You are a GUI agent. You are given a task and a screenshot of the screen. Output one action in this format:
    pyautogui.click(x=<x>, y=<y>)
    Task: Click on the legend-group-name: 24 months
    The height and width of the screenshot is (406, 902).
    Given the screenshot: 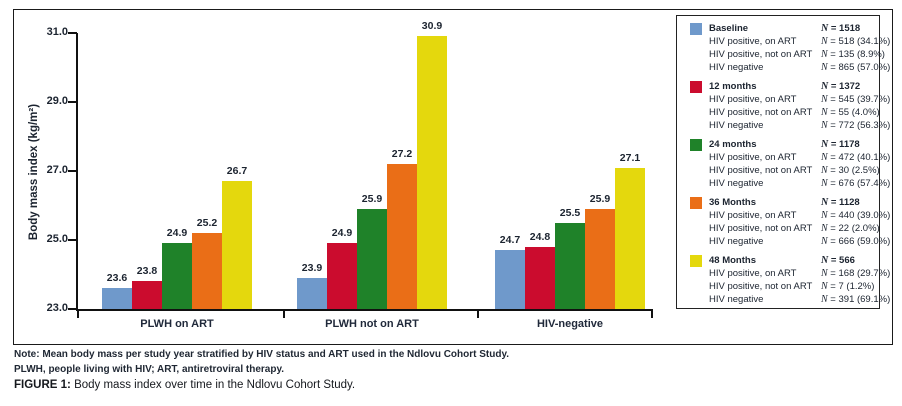 What is the action you would take?
    pyautogui.click(x=733, y=144)
    